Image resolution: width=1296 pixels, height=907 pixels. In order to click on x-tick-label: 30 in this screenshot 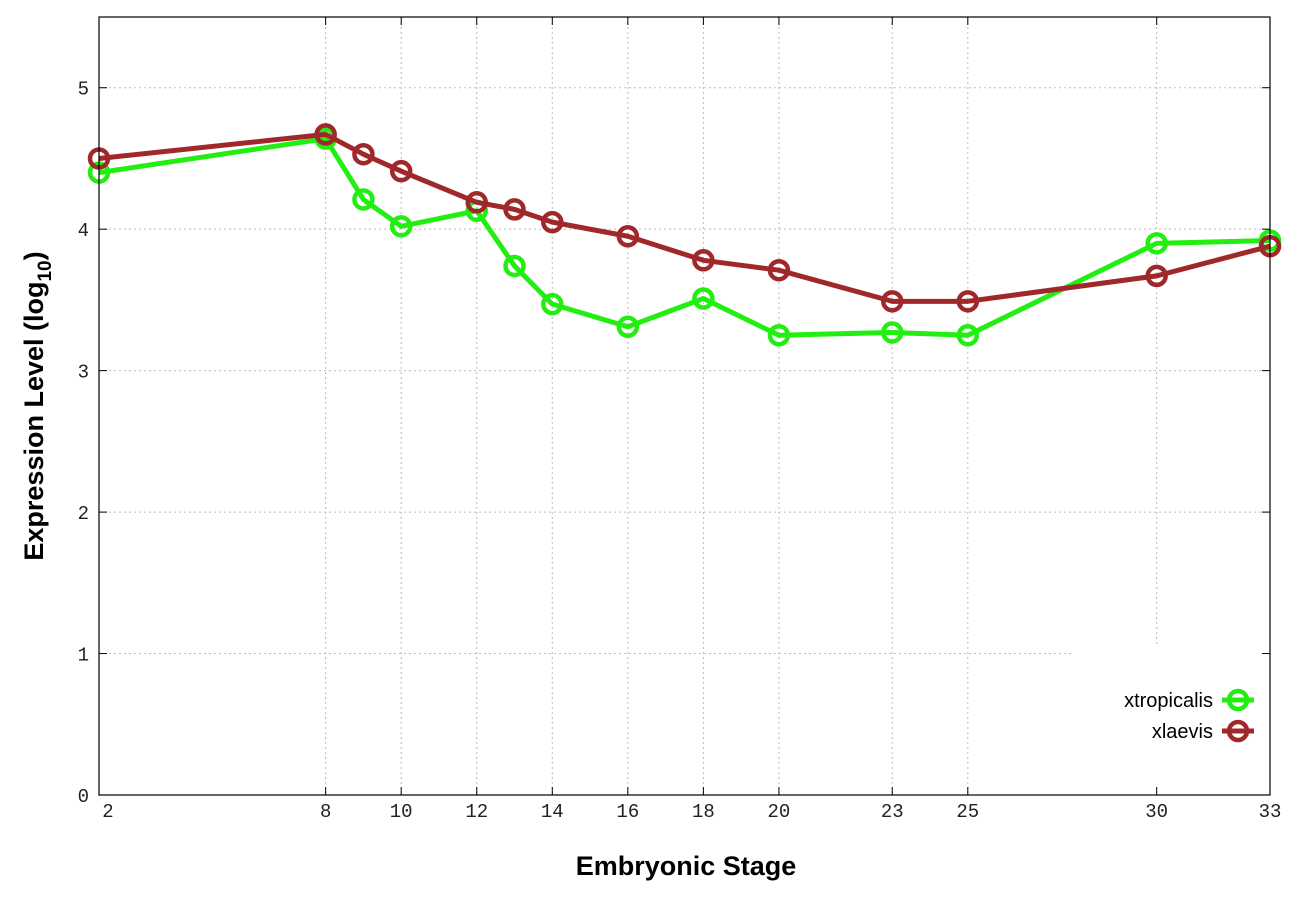, I will do `click(1156, 812)`.